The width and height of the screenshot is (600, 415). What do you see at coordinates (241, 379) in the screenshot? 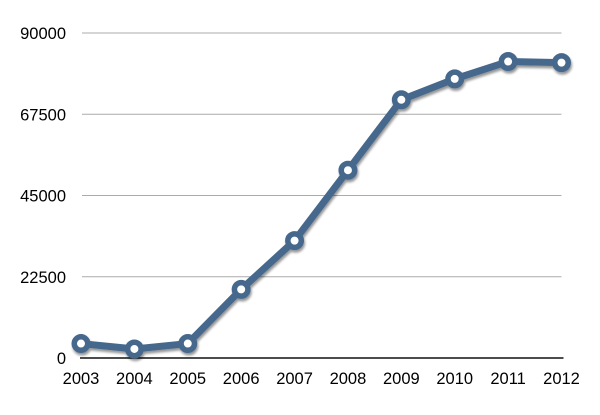
I see `x-tick-label: 2006` at bounding box center [241, 379].